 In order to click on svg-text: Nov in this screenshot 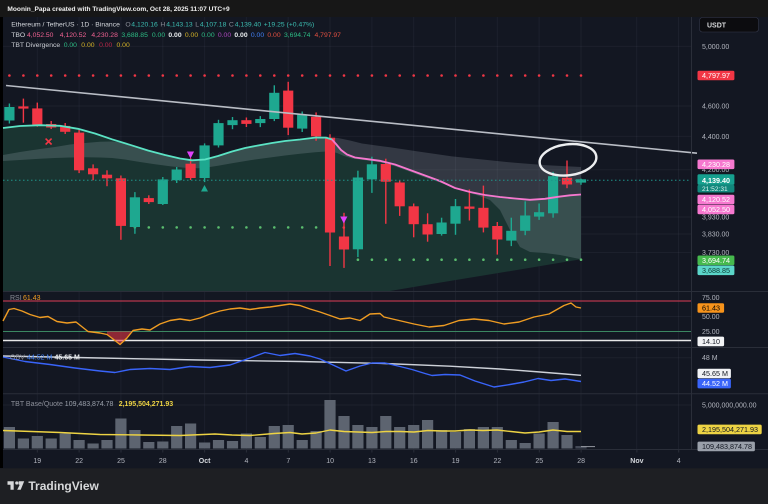, I will do `click(636, 461)`.